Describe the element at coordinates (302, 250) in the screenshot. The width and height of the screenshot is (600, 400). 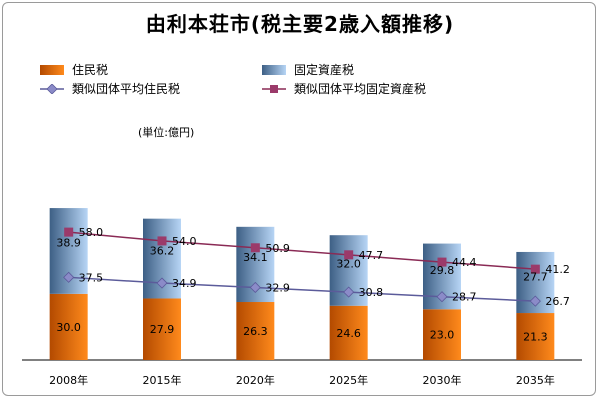
I see `line-avg-property-tax` at that location.